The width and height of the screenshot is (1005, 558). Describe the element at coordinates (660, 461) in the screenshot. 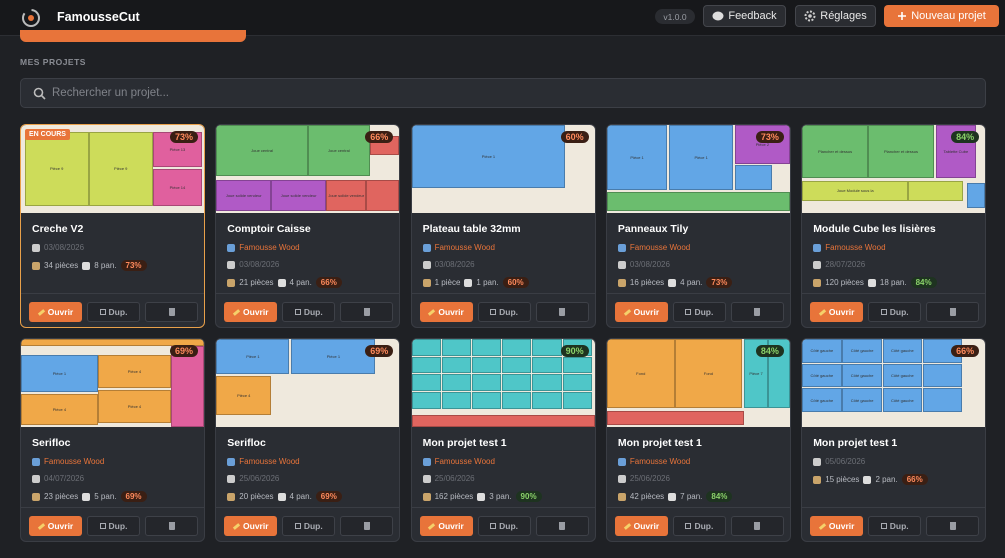

I see `author: Famousse Wood` at that location.